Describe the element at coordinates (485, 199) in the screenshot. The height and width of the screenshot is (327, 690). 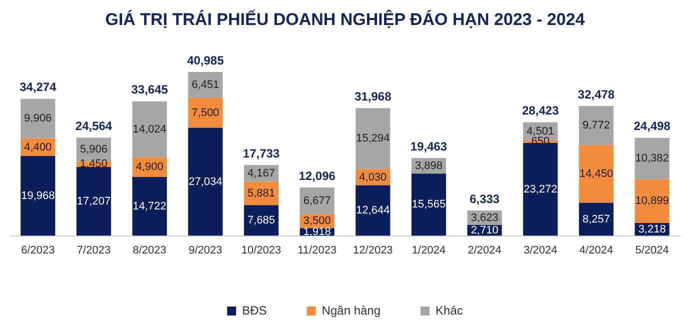
I see `total-label: 6,333` at that location.